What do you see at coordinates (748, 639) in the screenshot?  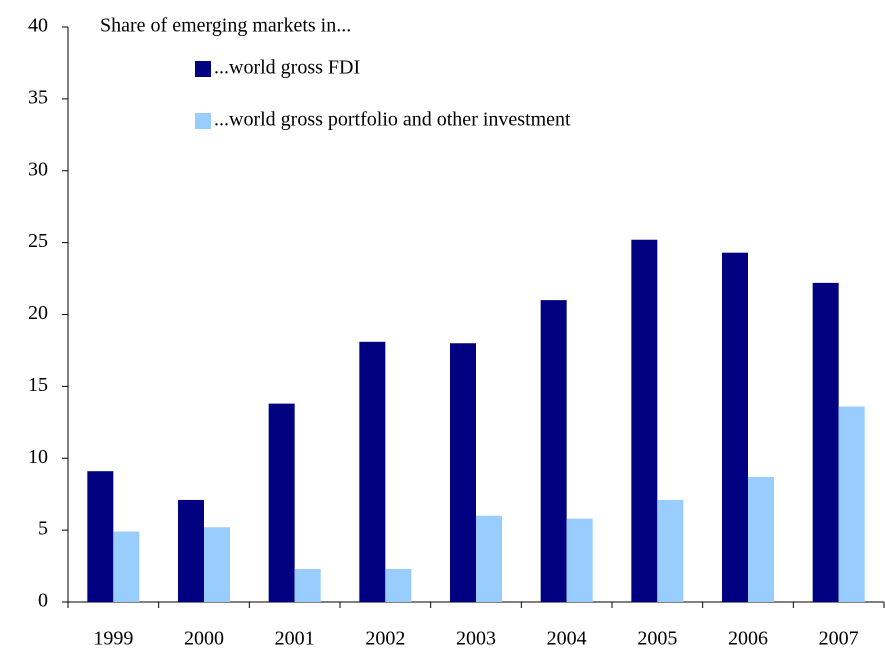 I see `x-tick-label: 2006` at bounding box center [748, 639].